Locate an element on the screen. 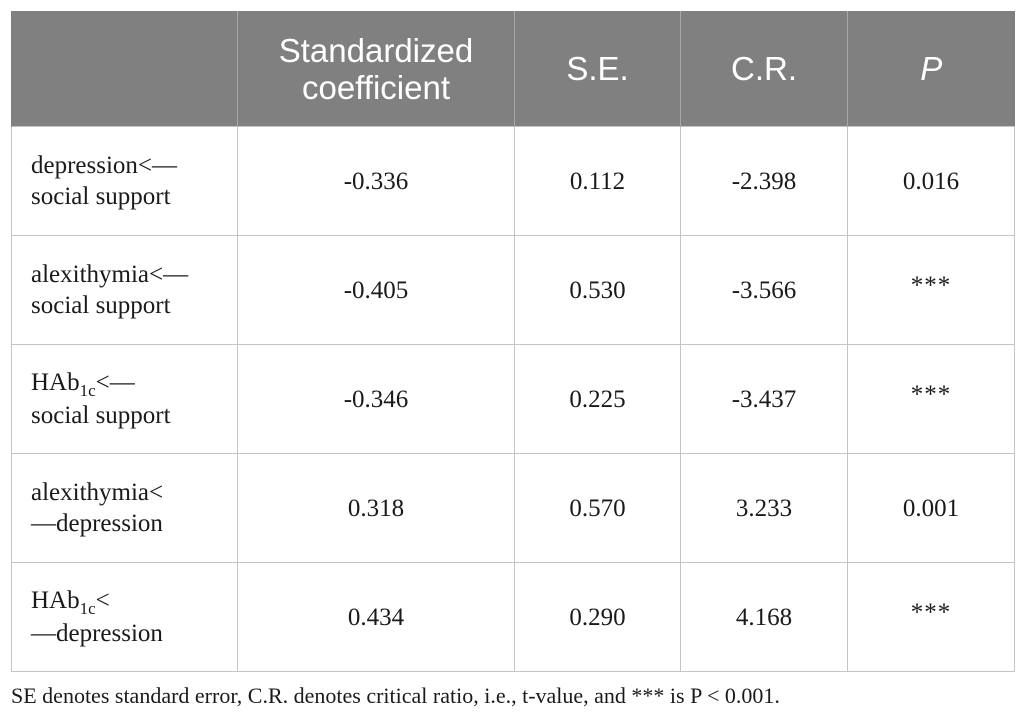  cell-cr: 4.168 is located at coordinates (764, 617).